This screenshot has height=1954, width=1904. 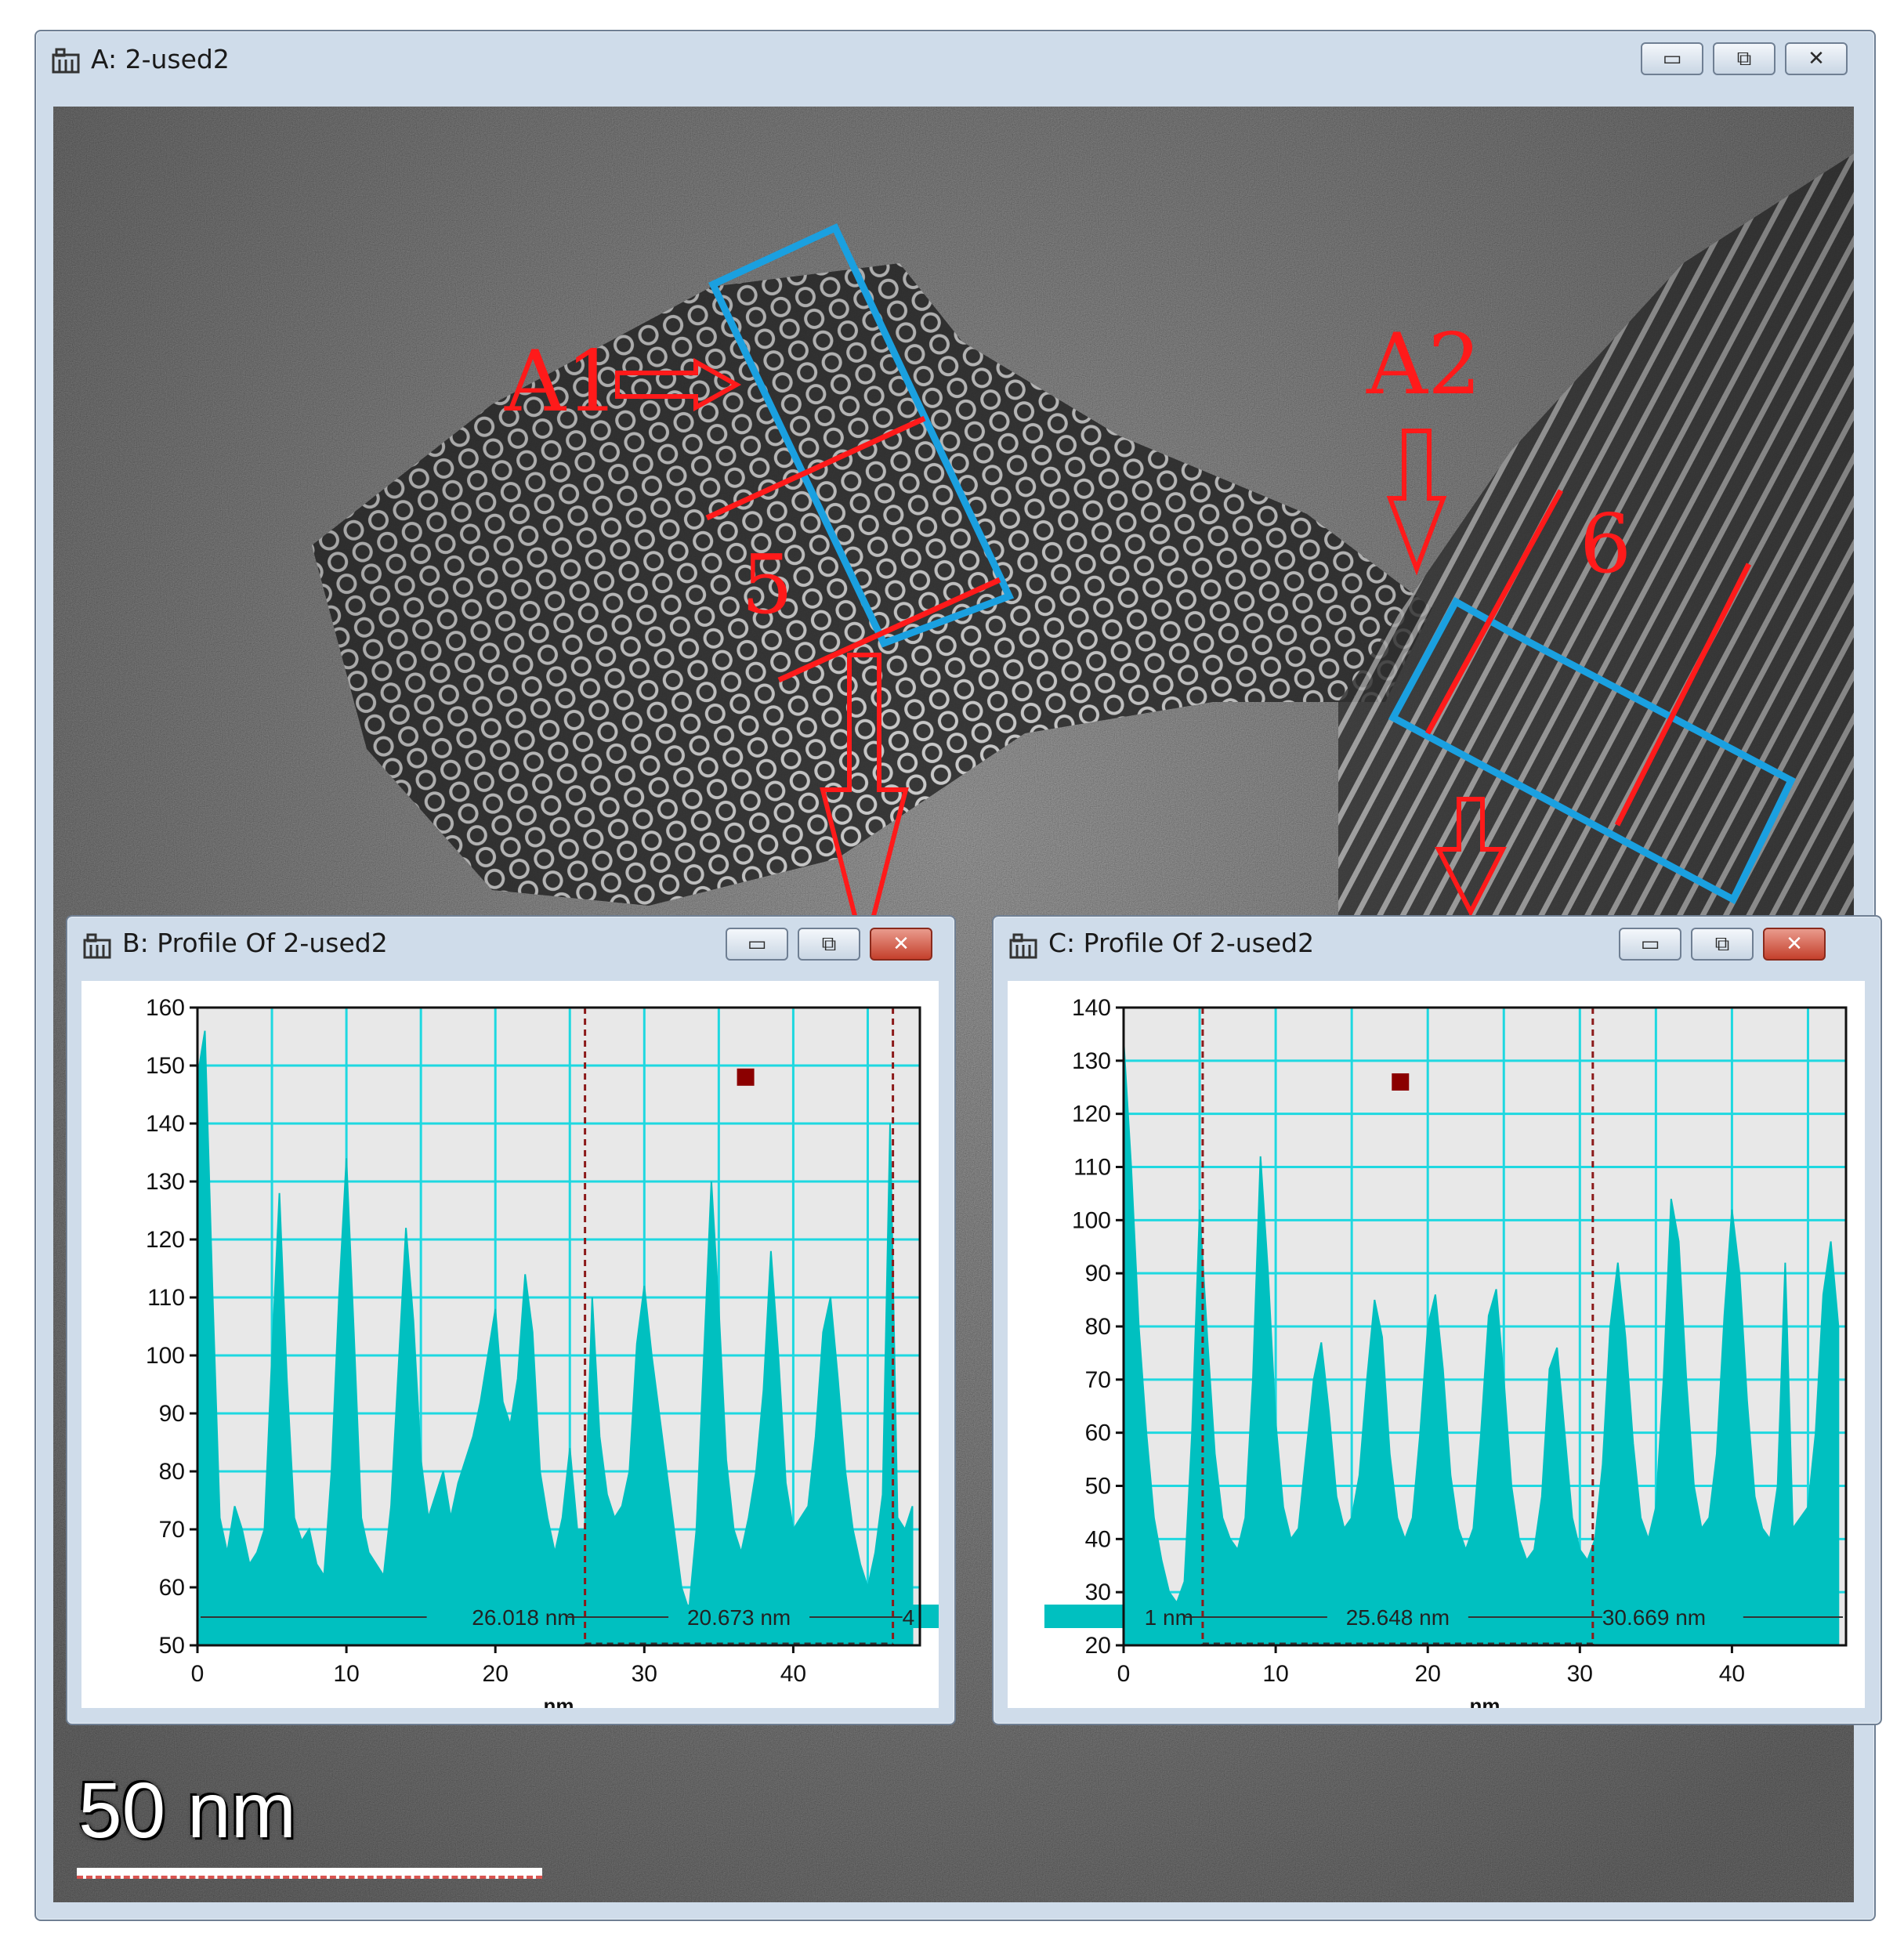 I want to click on plot-frame, so click(x=558, y=1326).